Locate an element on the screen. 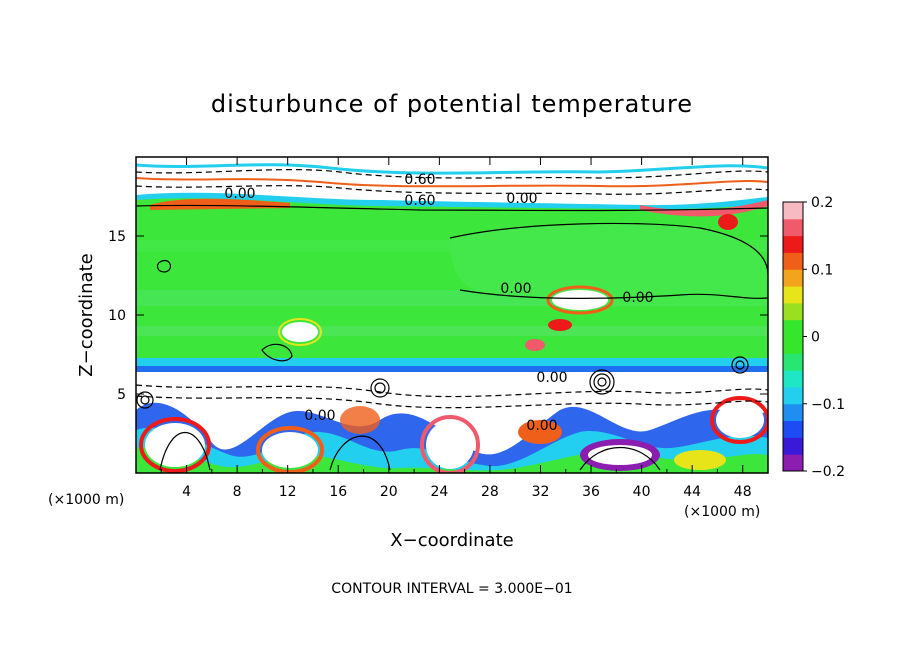 This screenshot has width=904, height=654. z-unit-label: (×1000 m) is located at coordinates (86, 500).